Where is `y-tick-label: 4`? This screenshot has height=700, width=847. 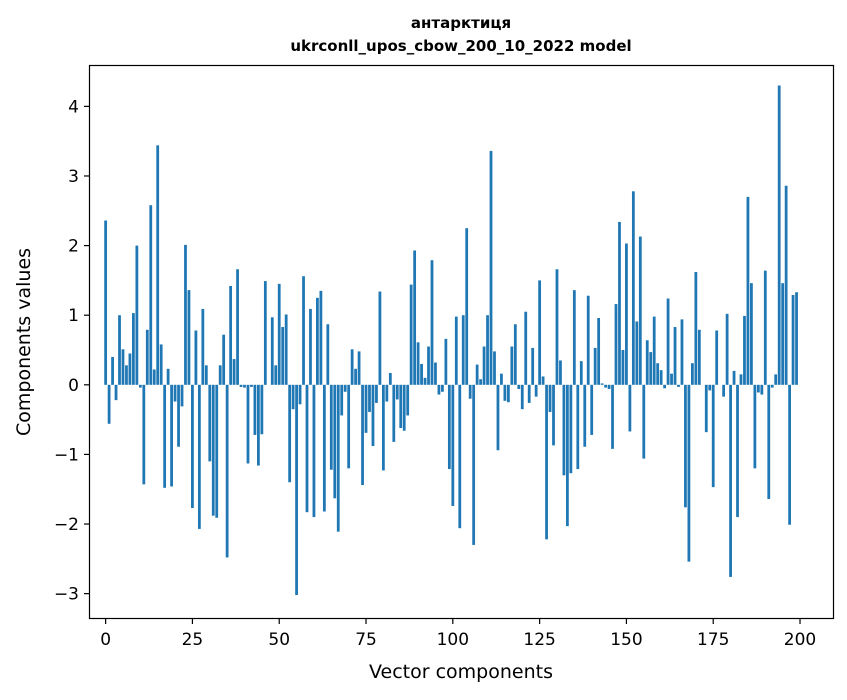
y-tick-label: 4 is located at coordinates (73, 107).